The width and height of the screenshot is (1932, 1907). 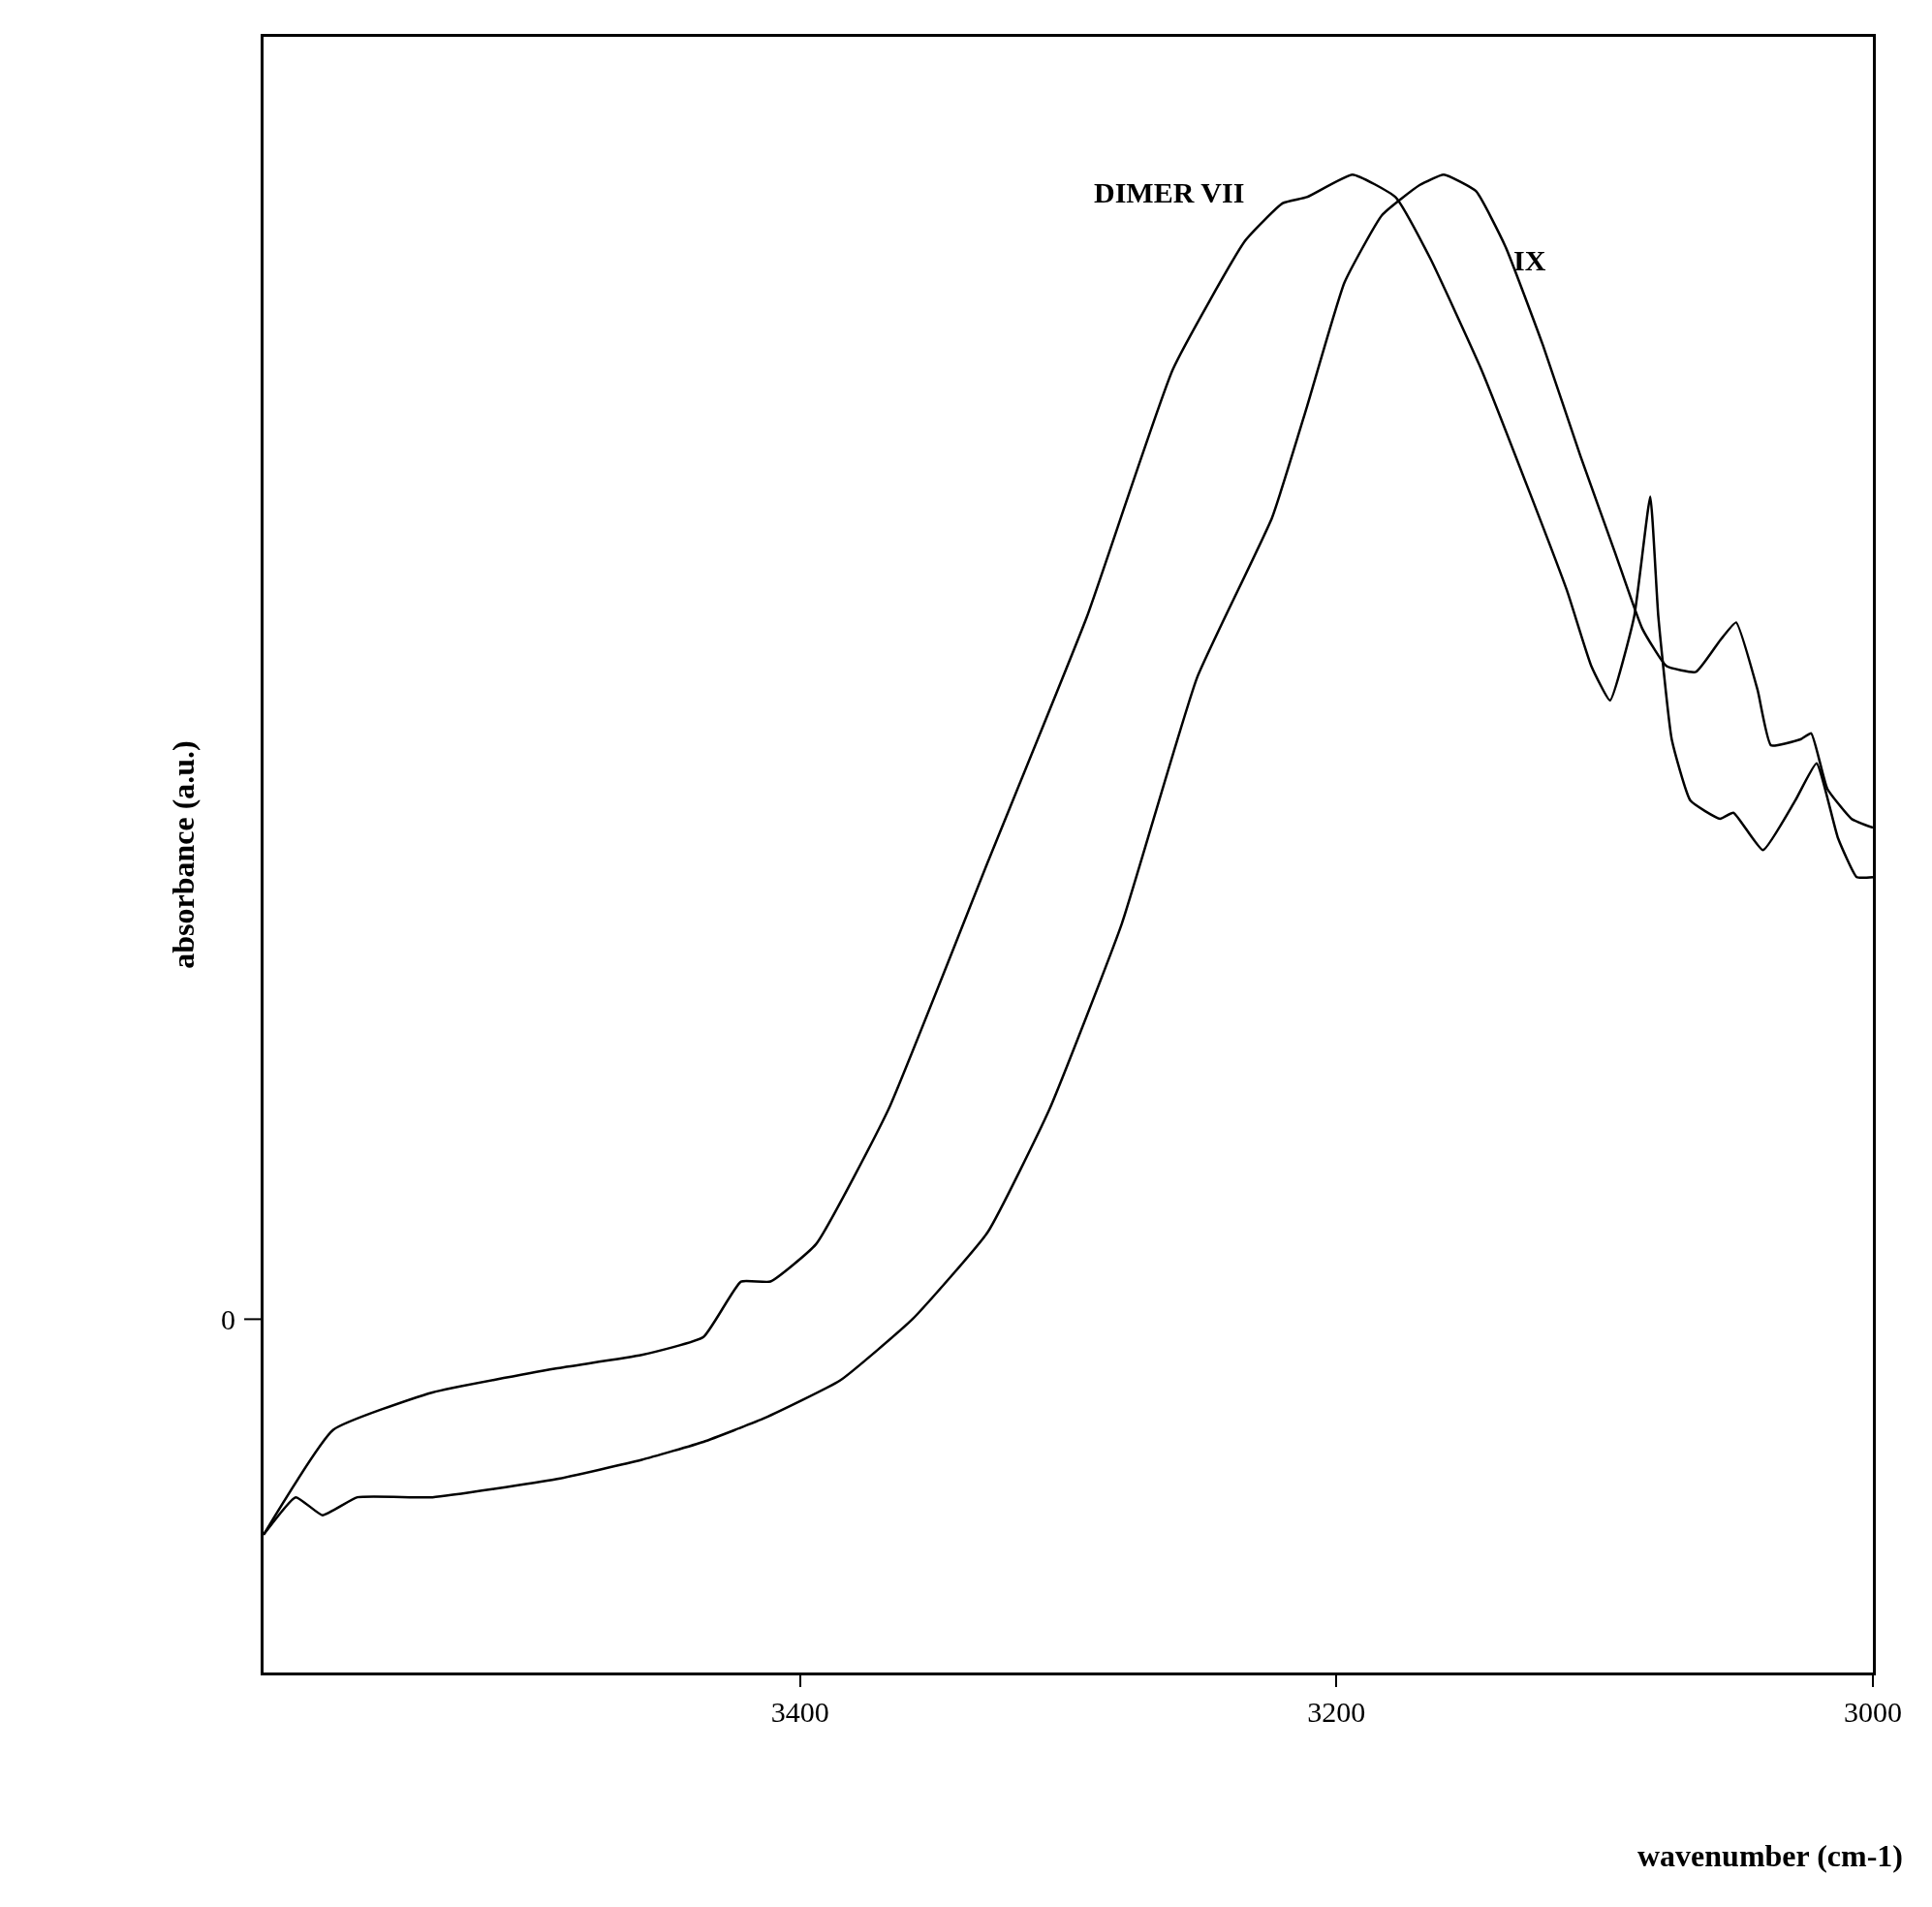 What do you see at coordinates (799, 1711) in the screenshot?
I see `x-tick-label: 3400` at bounding box center [799, 1711].